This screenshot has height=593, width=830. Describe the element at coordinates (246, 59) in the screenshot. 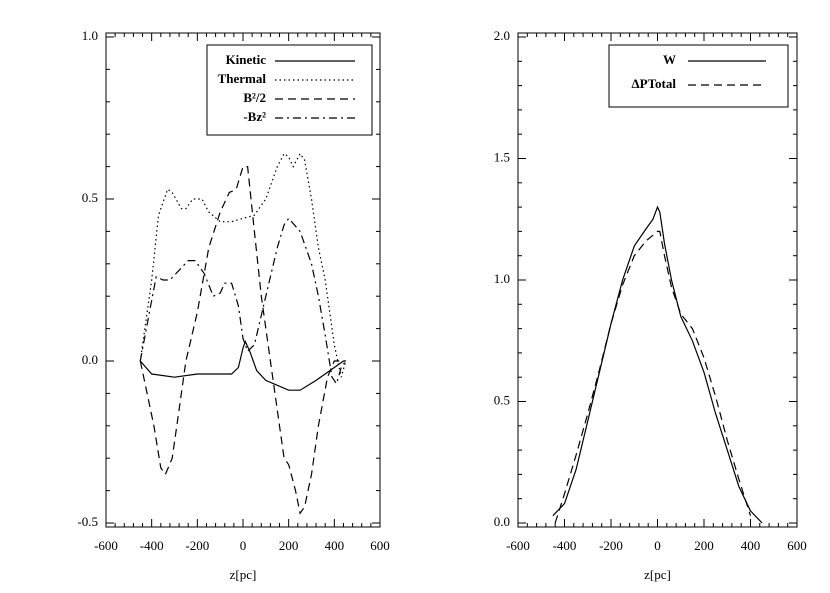

I see `legend-label: Kinetic` at that location.